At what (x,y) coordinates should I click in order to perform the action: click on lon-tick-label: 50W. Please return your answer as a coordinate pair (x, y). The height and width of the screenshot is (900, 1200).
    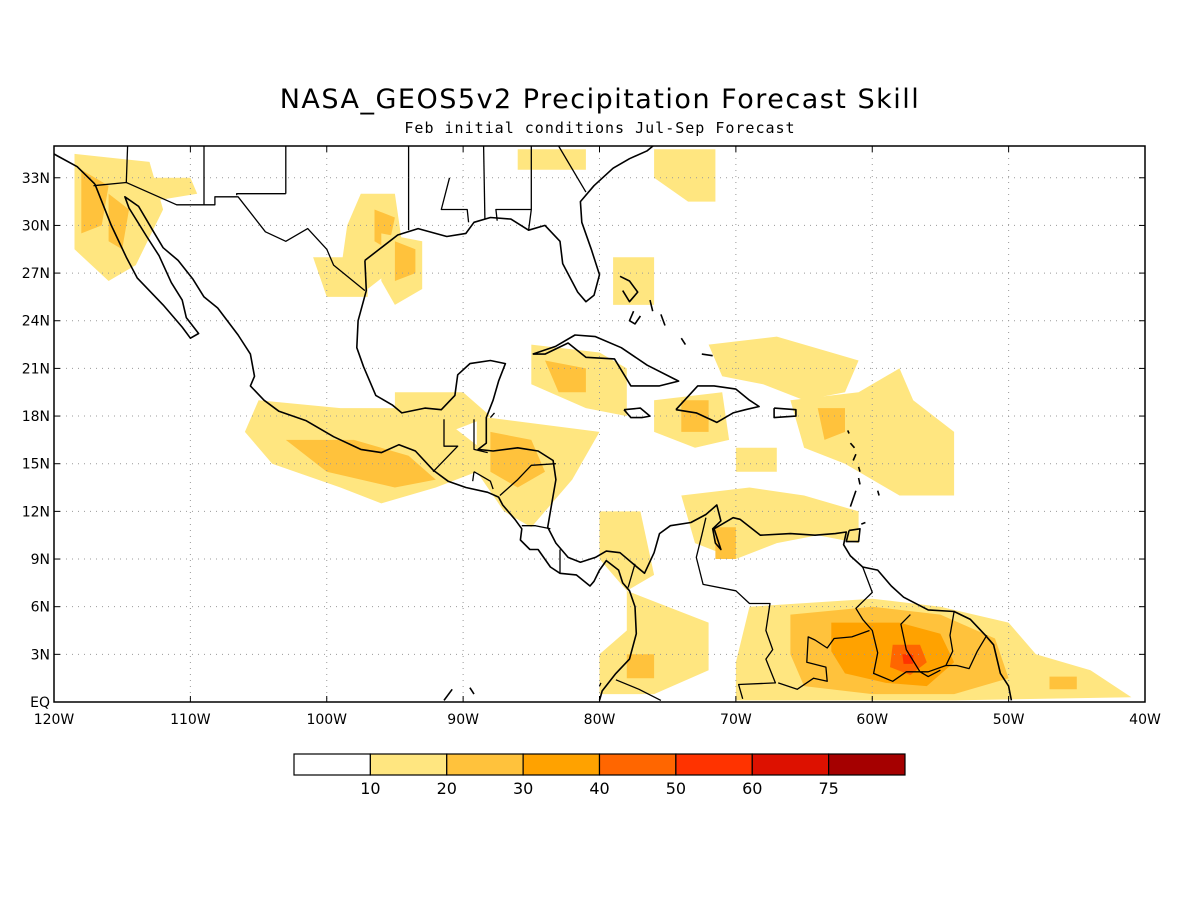
    Looking at the image, I should click on (1009, 720).